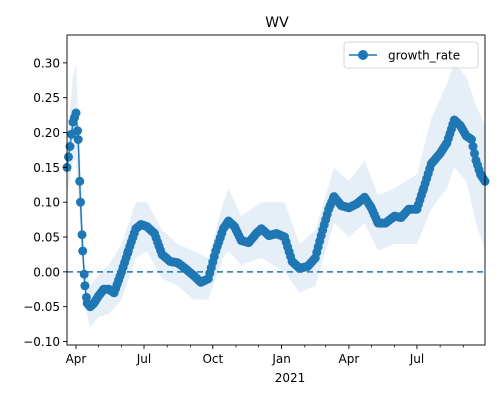  I want to click on y-axis: −0.10 −0.05 0.00 0.05 0.10 0.15 0.20 0.25 0.30, so click(45, 202).